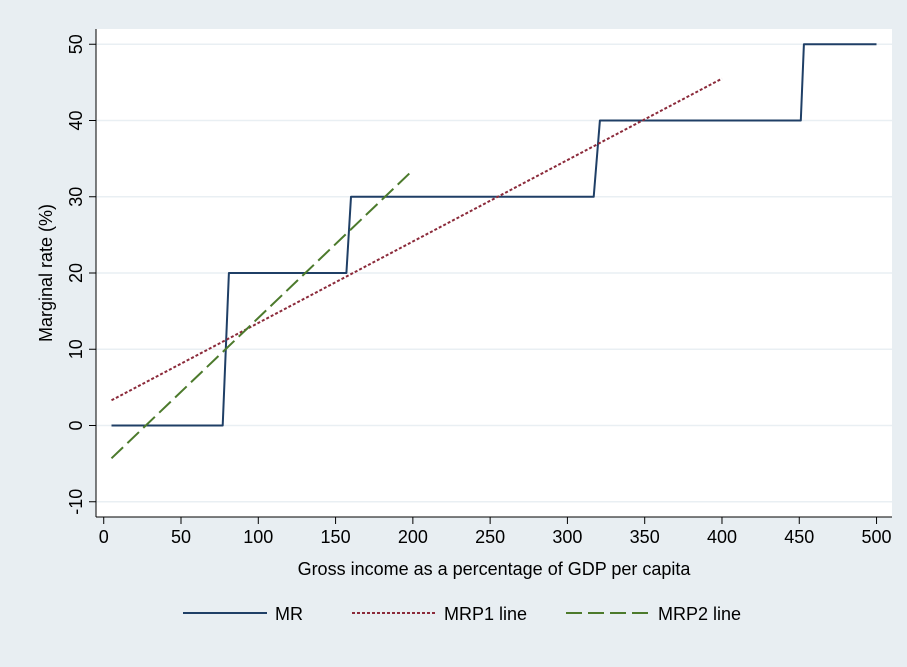 This screenshot has width=907, height=667. I want to click on x-tick-label: 0, so click(104, 537).